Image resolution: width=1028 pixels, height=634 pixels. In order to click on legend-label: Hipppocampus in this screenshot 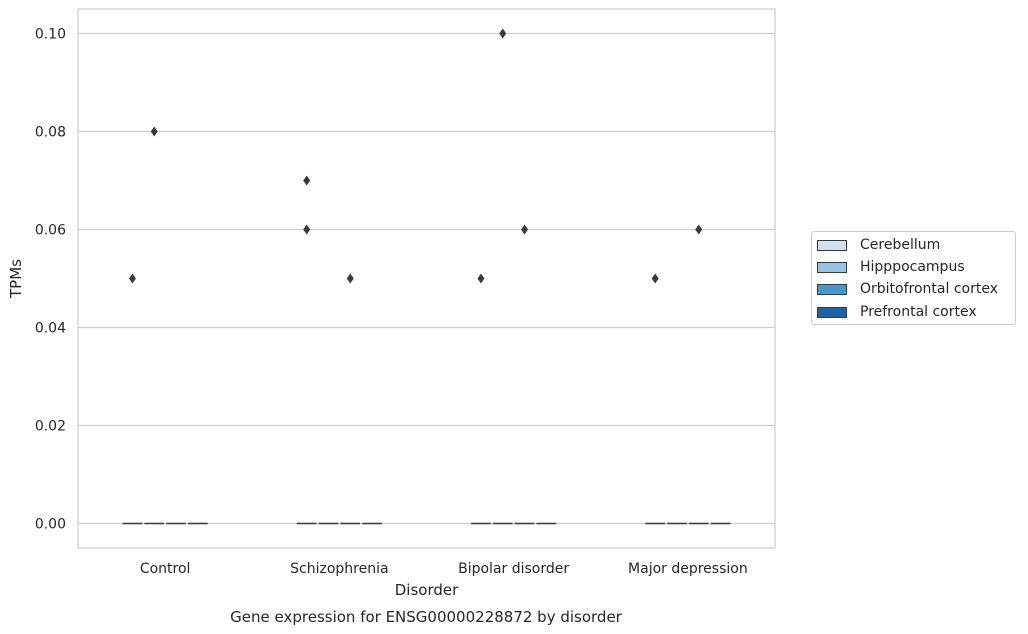, I will do `click(912, 267)`.